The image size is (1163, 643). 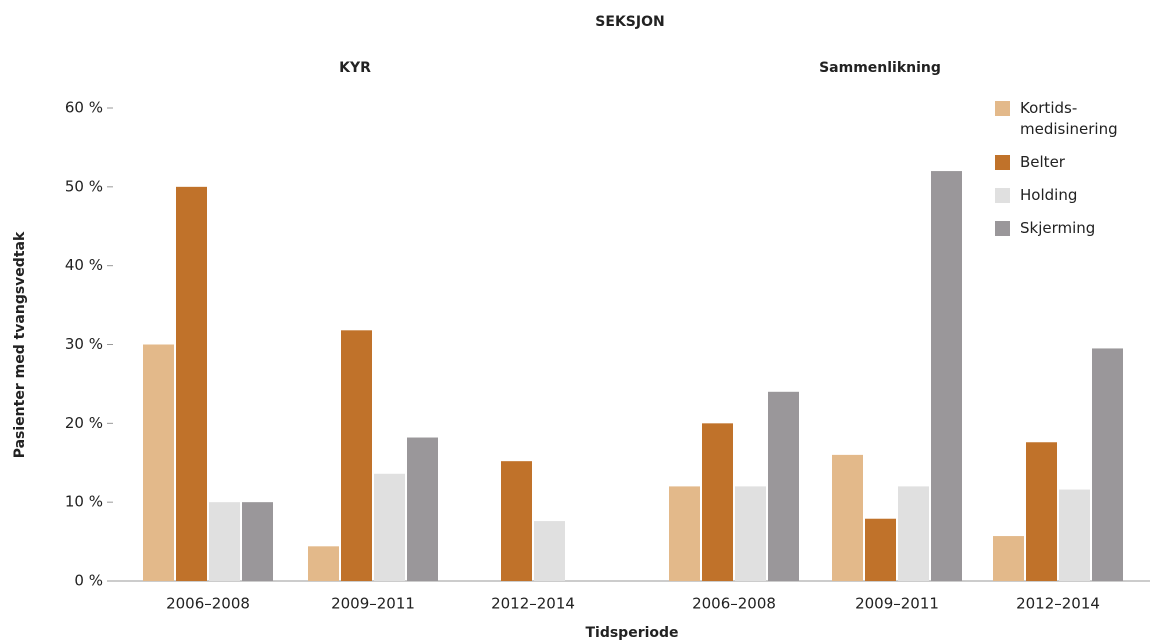 What do you see at coordinates (84, 344) in the screenshot?
I see `y-tick-label: 30 %` at bounding box center [84, 344].